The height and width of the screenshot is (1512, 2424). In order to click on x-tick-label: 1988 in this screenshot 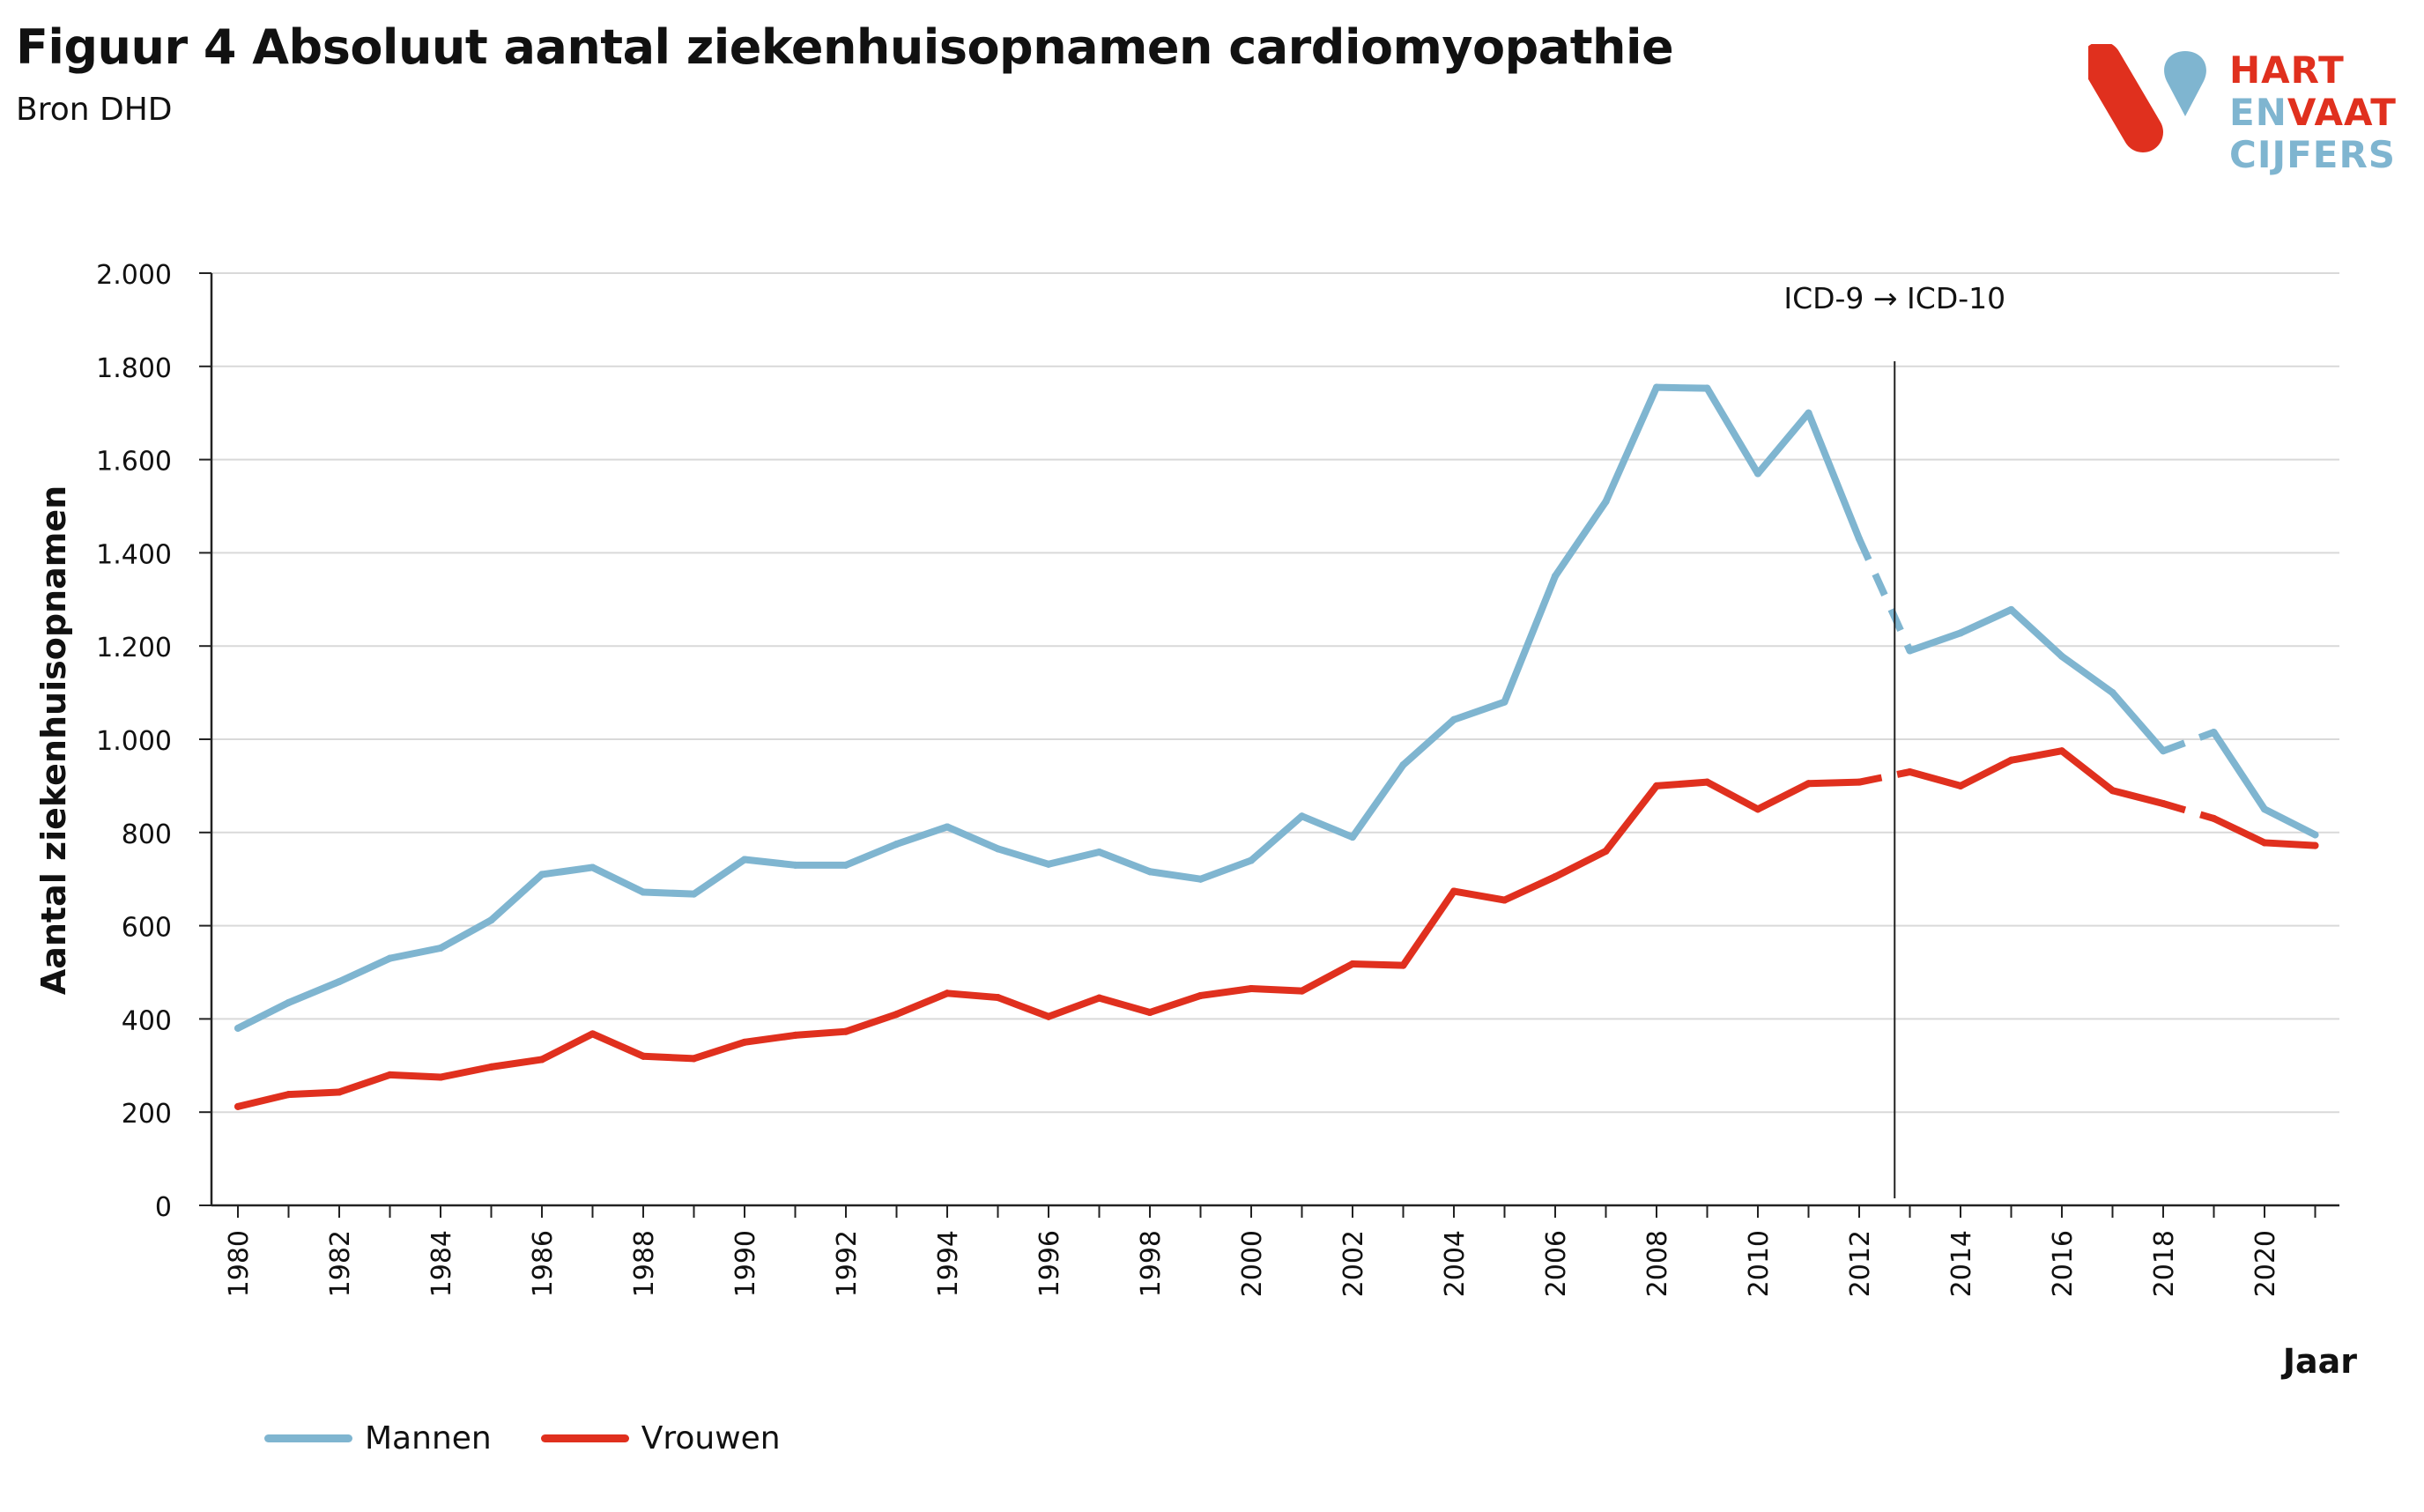, I will do `click(644, 1263)`.